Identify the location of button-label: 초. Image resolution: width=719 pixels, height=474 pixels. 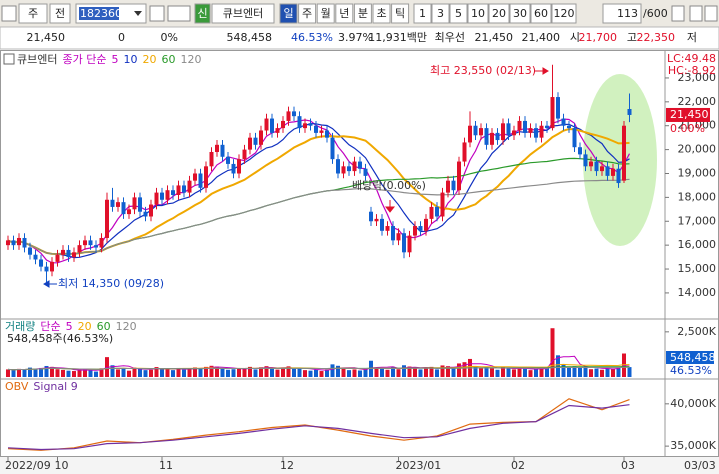
(381, 13).